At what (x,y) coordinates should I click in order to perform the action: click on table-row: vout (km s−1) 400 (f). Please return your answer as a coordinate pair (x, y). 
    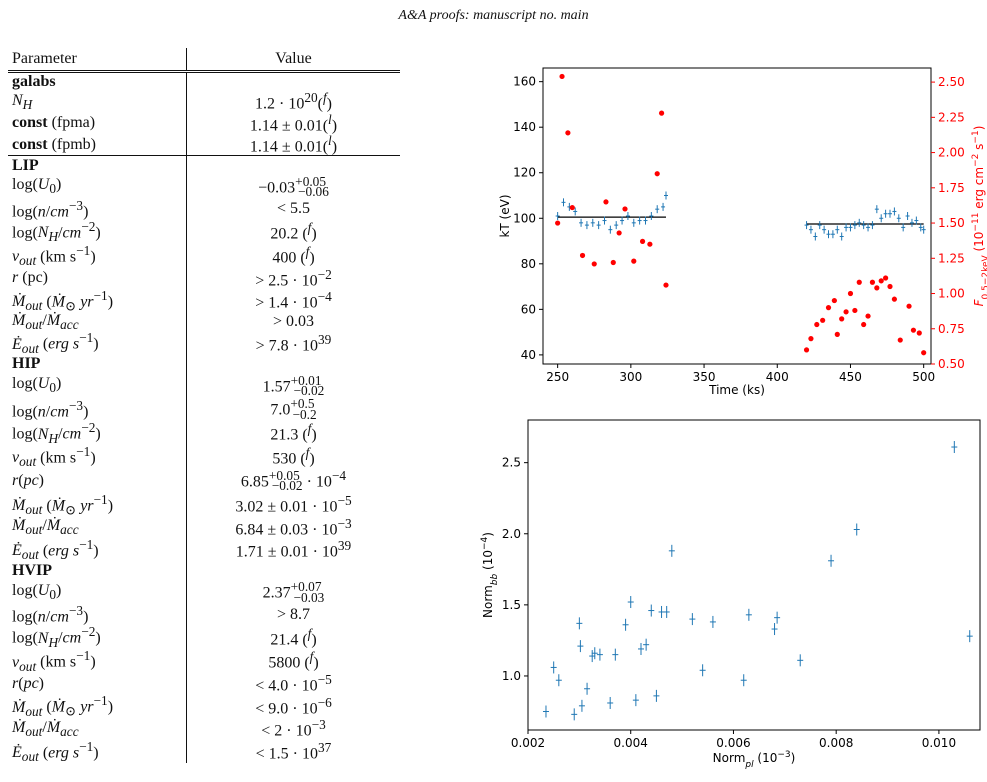
    Looking at the image, I should click on (204, 256).